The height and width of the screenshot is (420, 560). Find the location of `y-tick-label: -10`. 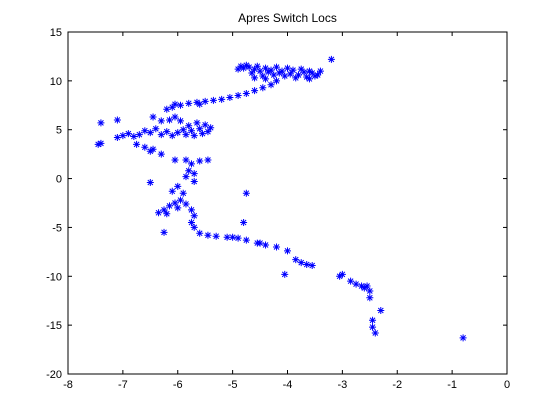

y-tick-label: -10 is located at coordinates (54, 277).